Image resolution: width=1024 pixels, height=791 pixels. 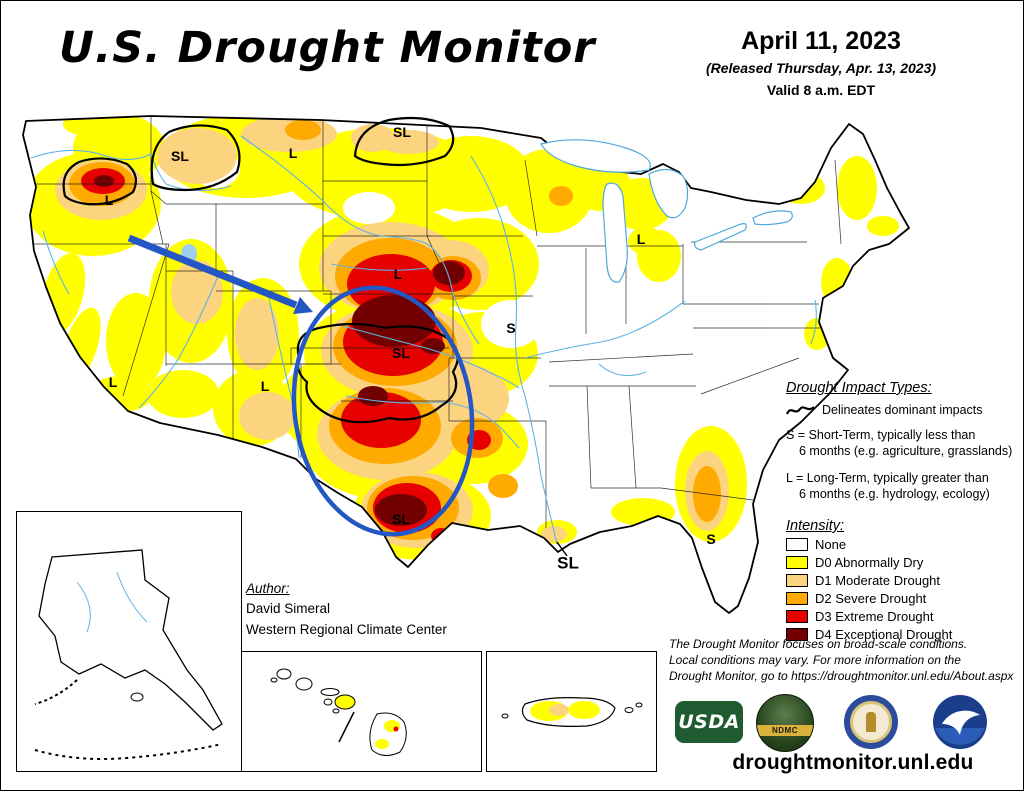 What do you see at coordinates (797, 563) in the screenshot?
I see `swatch-d0` at bounding box center [797, 563].